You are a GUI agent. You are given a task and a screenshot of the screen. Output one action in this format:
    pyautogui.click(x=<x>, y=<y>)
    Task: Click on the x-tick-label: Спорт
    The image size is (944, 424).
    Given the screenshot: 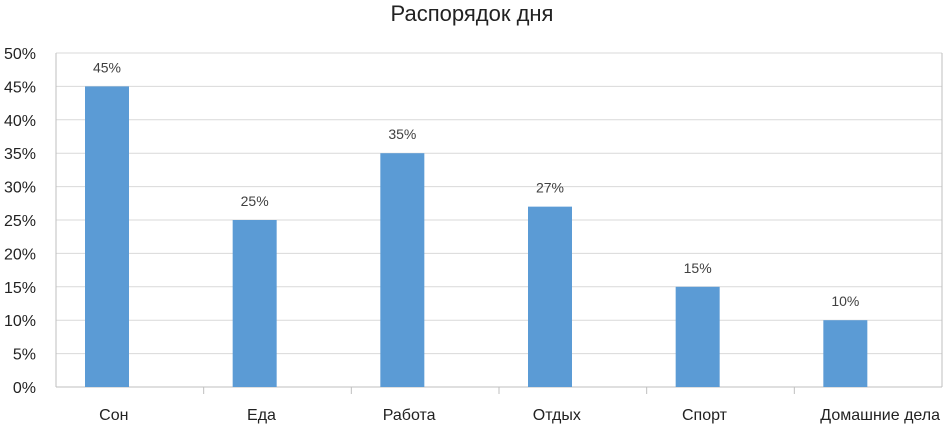 What is the action you would take?
    pyautogui.click(x=705, y=415)
    